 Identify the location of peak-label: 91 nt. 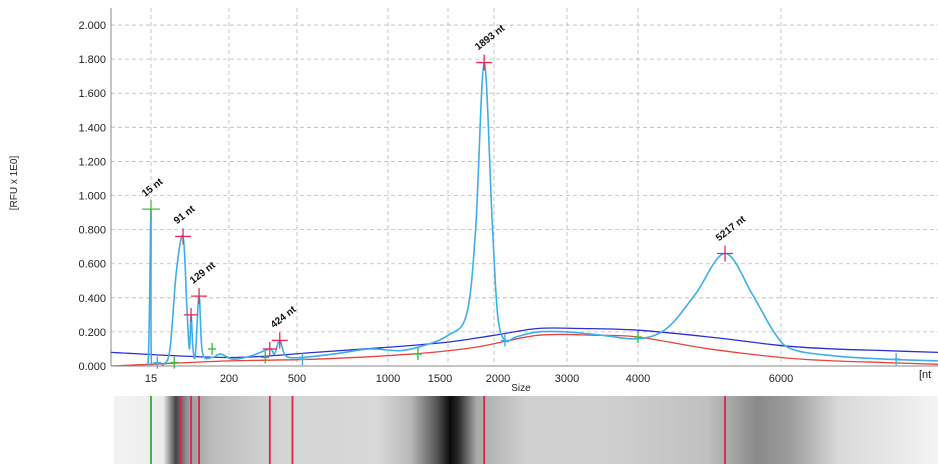
(185, 214).